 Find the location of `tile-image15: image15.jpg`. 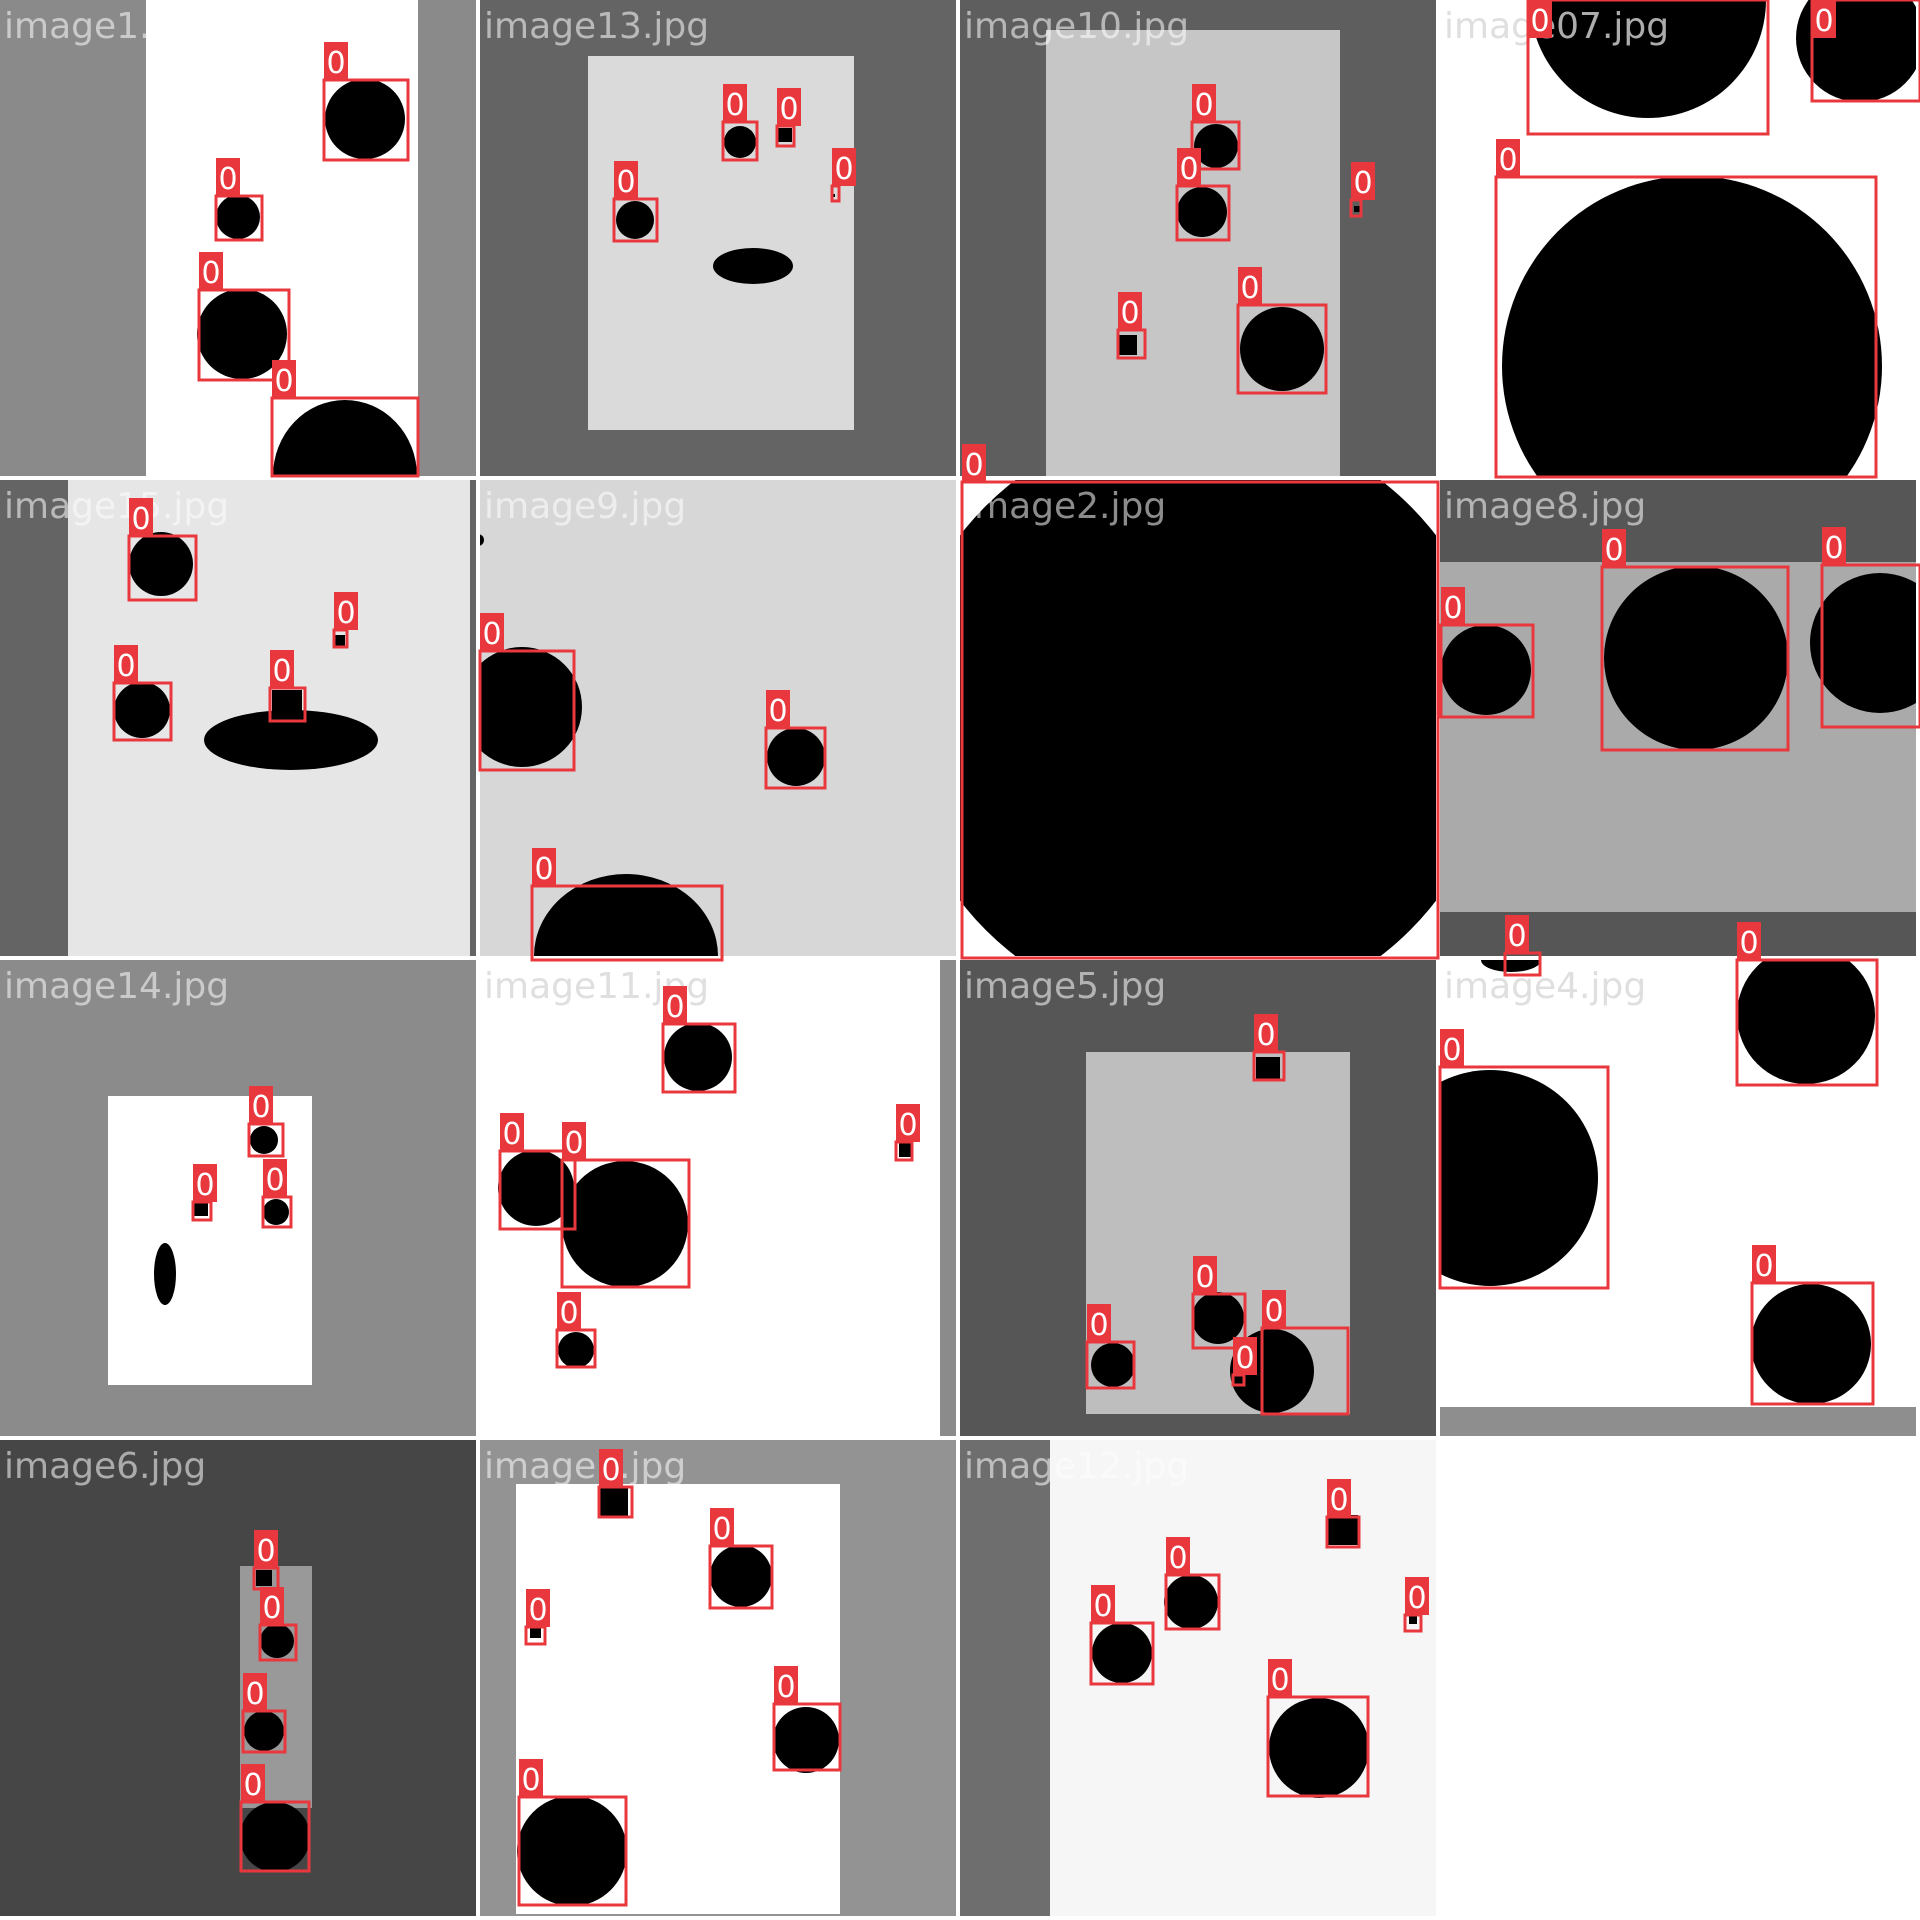

tile-image15: image15.jpg is located at coordinates (238, 718).